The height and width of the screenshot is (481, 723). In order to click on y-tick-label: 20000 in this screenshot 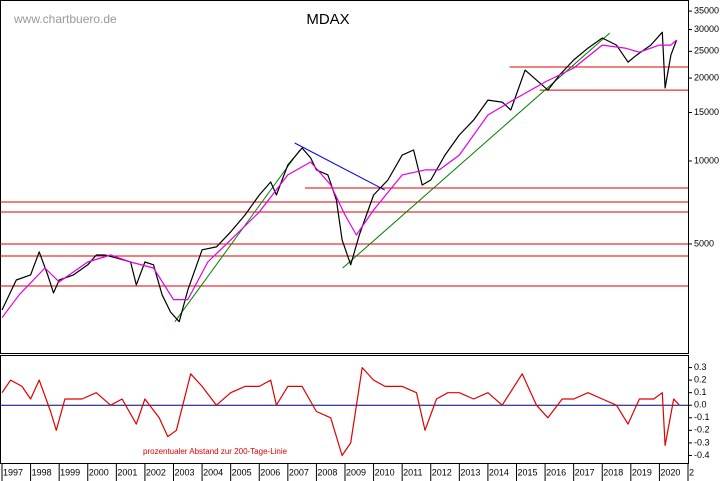, I will do `click(706, 77)`.